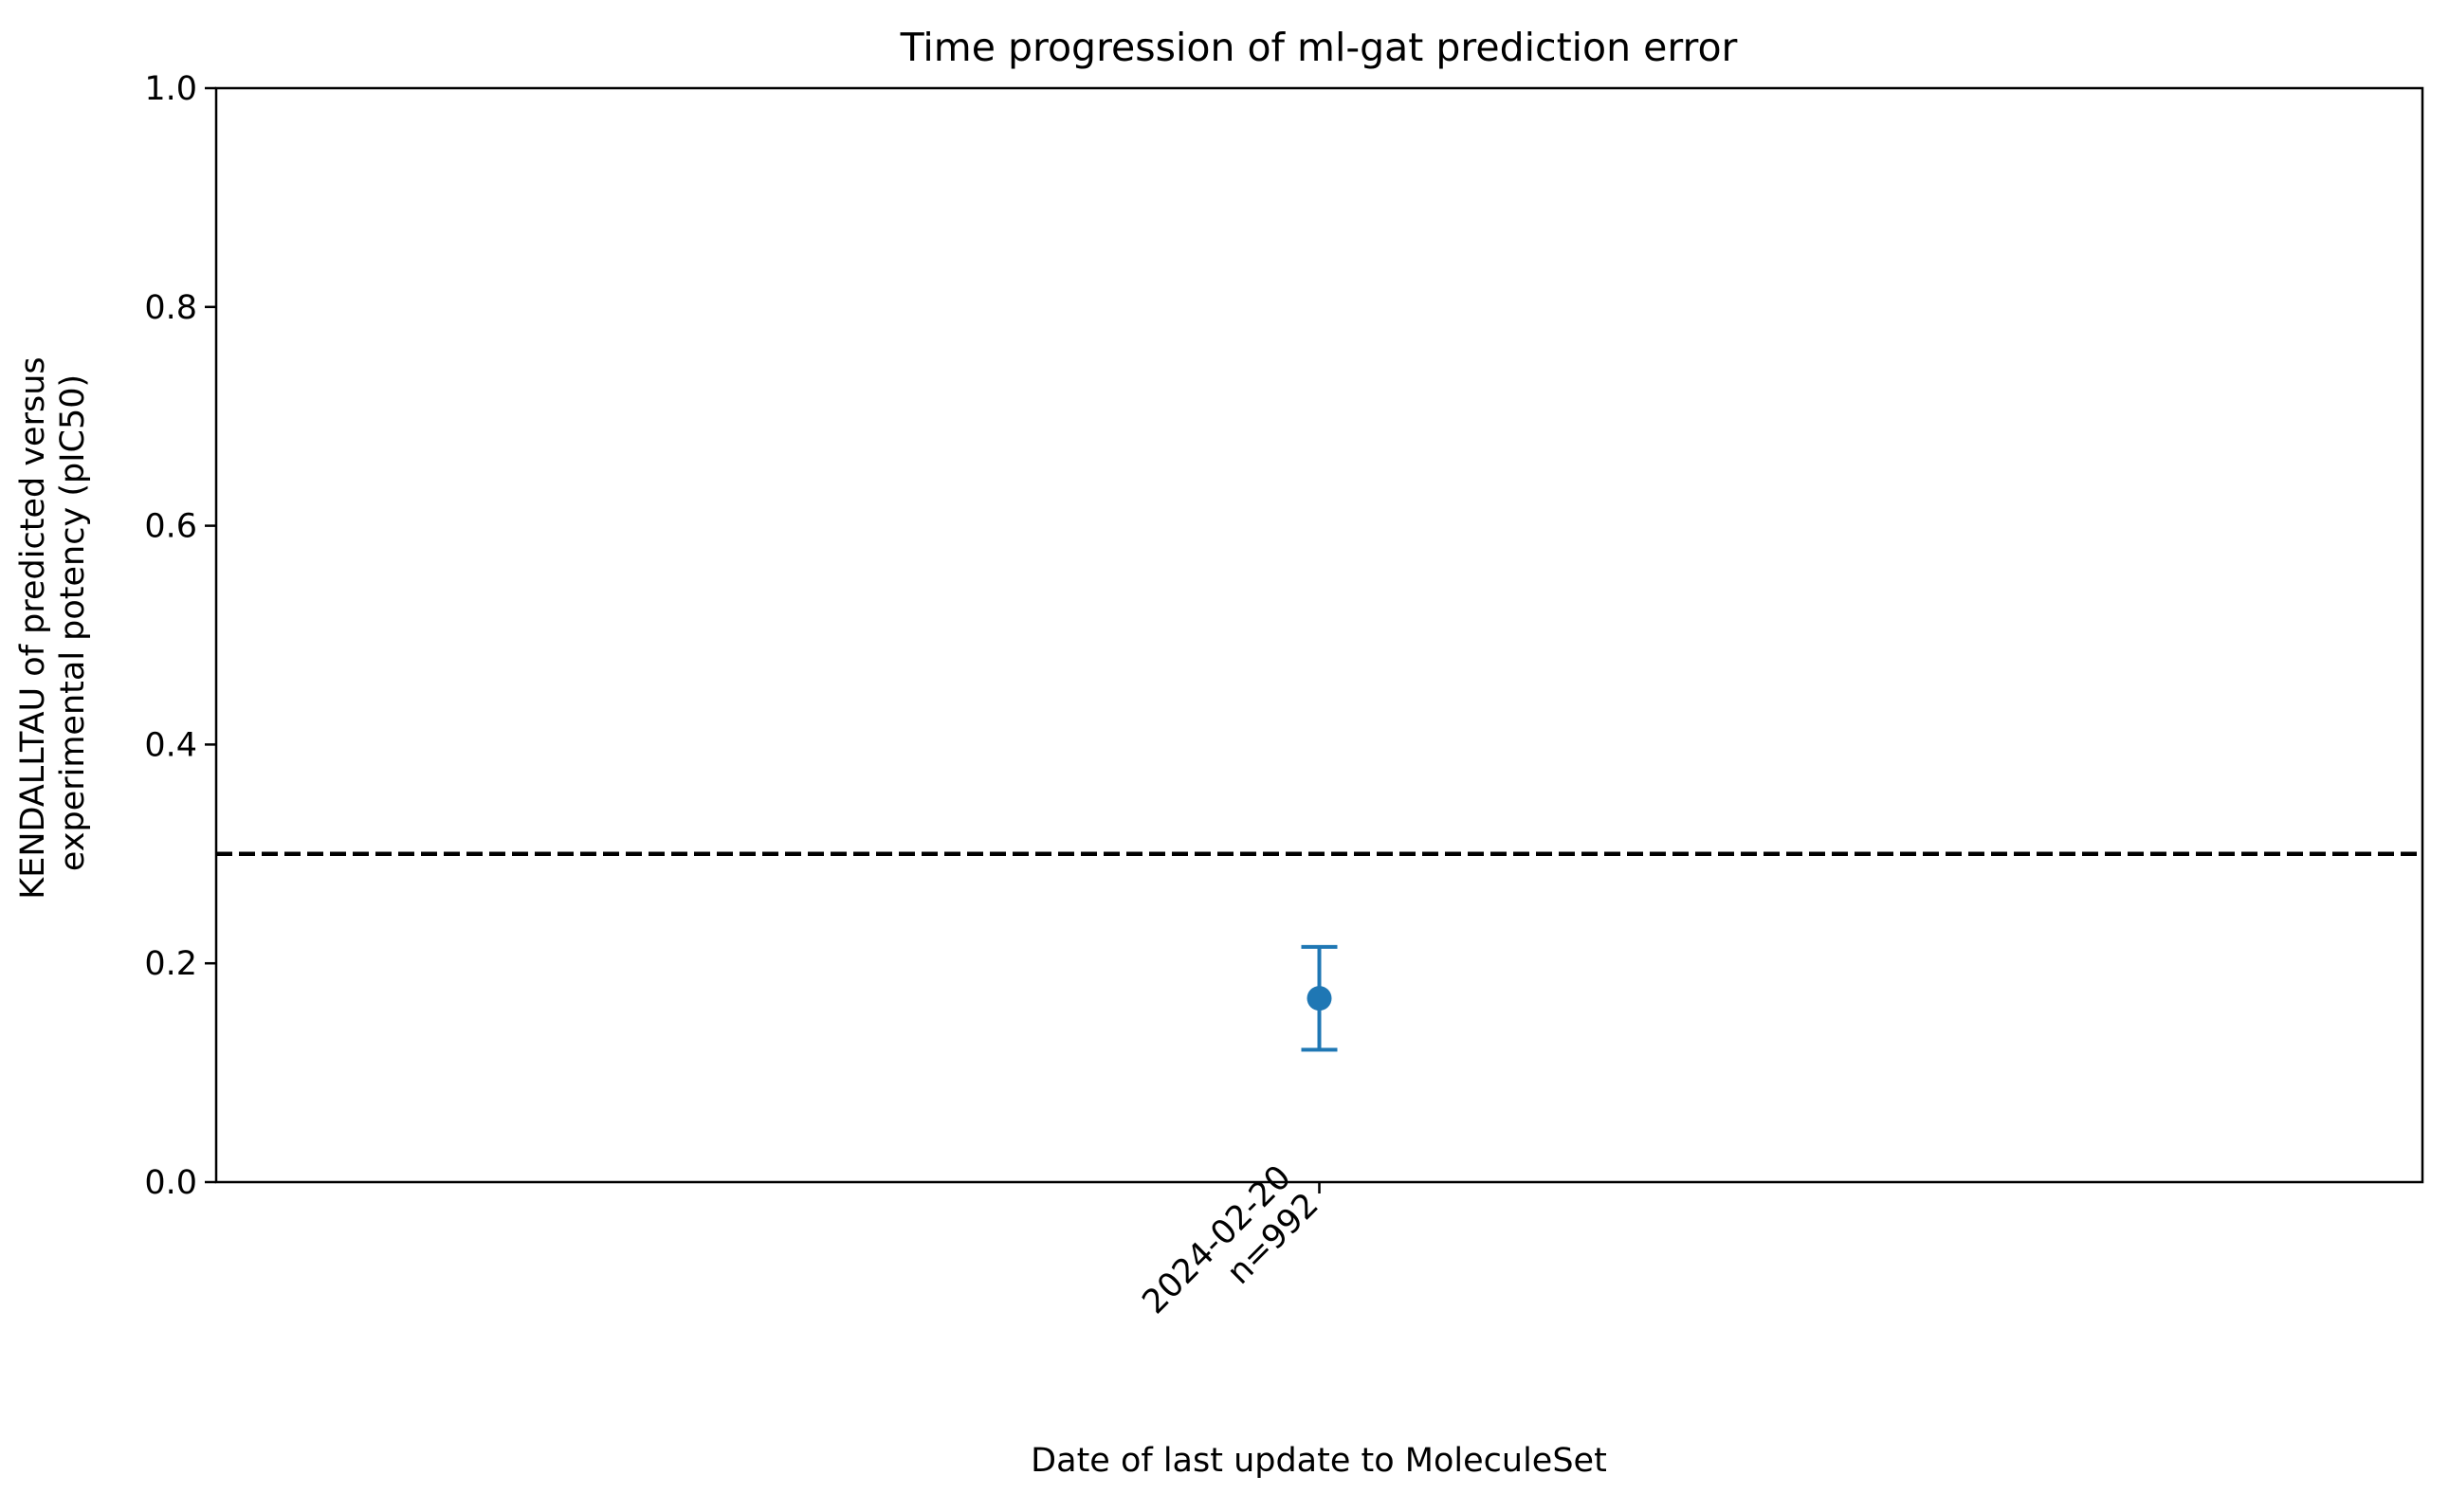 The height and width of the screenshot is (1512, 2449). I want to click on x-axis-label: Date of last update to MoleculeSet, so click(1319, 1461).